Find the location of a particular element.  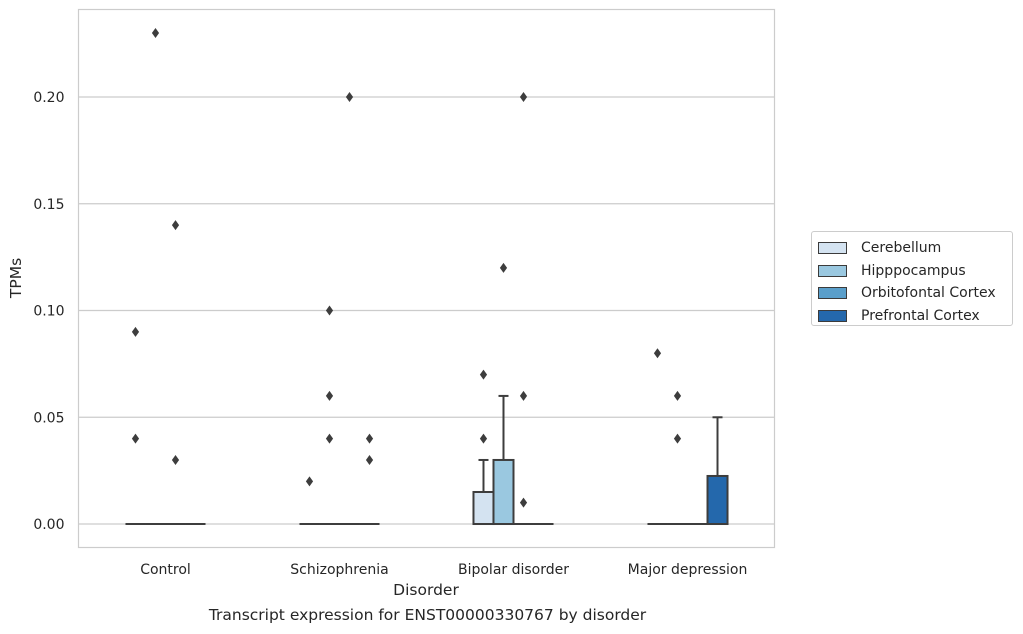

x-tick-label: Control is located at coordinates (165, 570).